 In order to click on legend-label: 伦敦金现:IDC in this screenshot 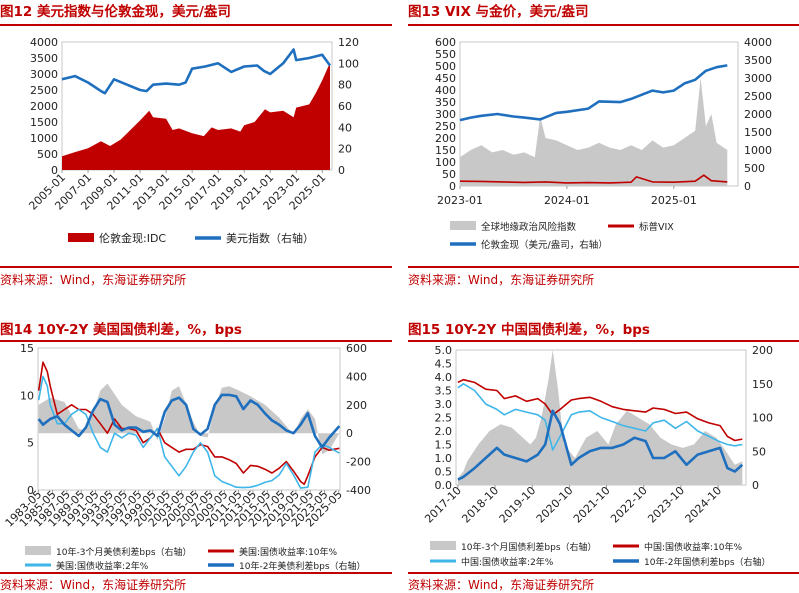, I will do `click(132, 238)`.